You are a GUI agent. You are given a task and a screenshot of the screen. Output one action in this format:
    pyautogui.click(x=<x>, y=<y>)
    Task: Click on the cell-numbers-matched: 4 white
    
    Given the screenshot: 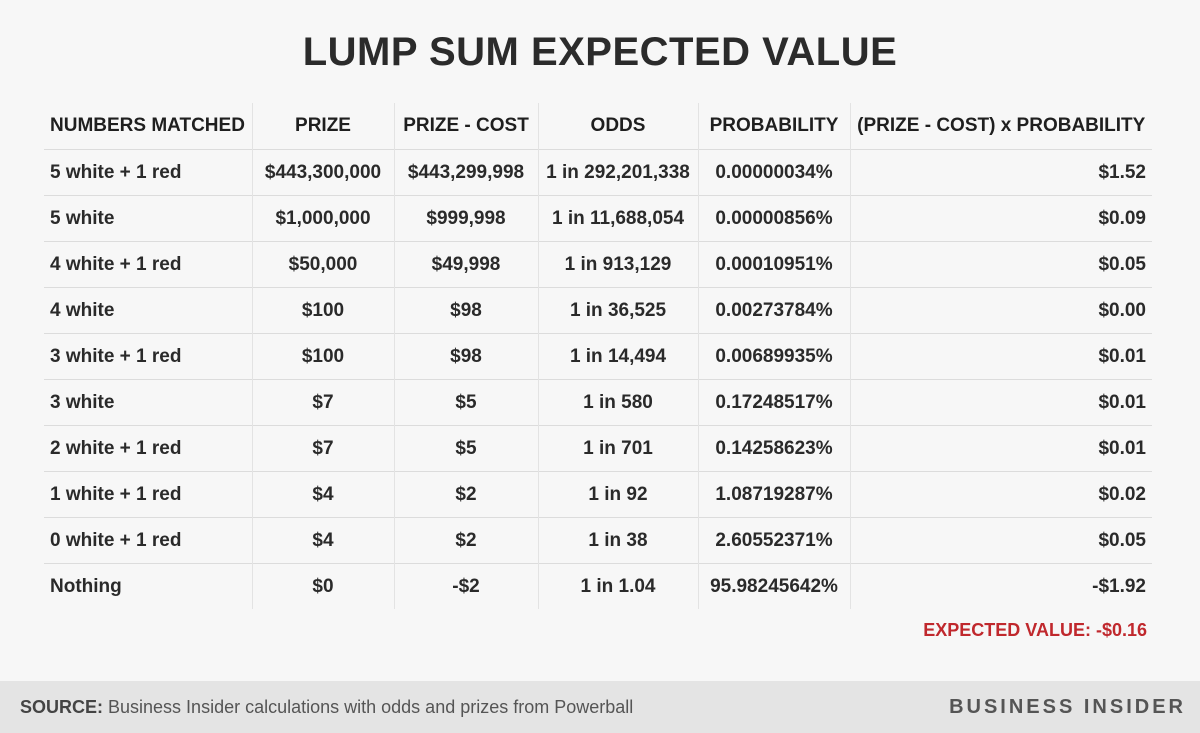 What is the action you would take?
    pyautogui.click(x=82, y=310)
    